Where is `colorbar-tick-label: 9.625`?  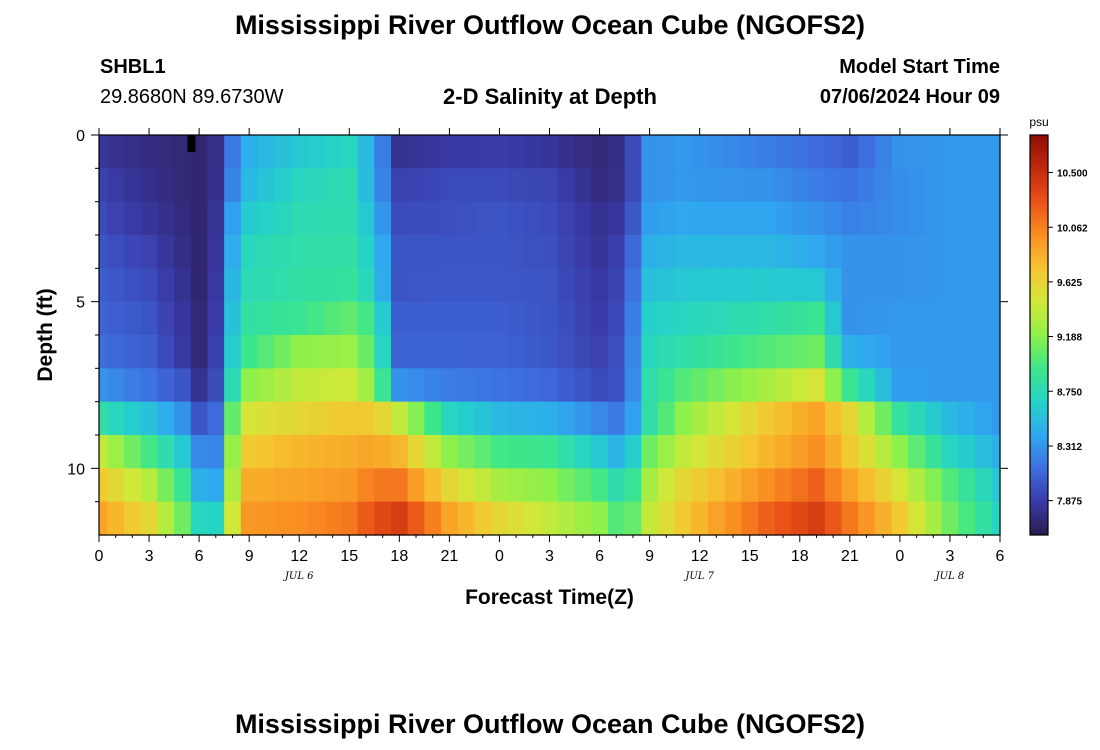
colorbar-tick-label: 9.625 is located at coordinates (1069, 283).